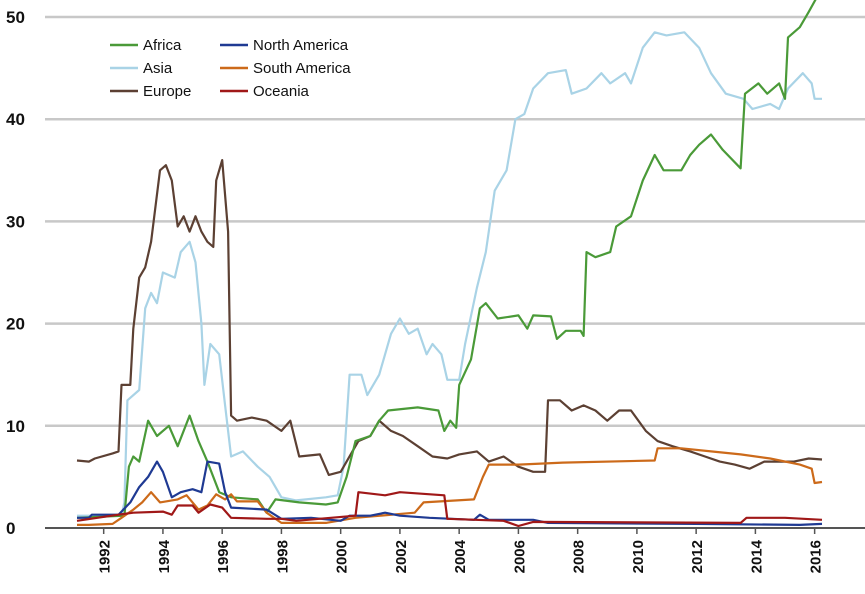  What do you see at coordinates (281, 91) in the screenshot?
I see `legend-label: Oceania` at bounding box center [281, 91].